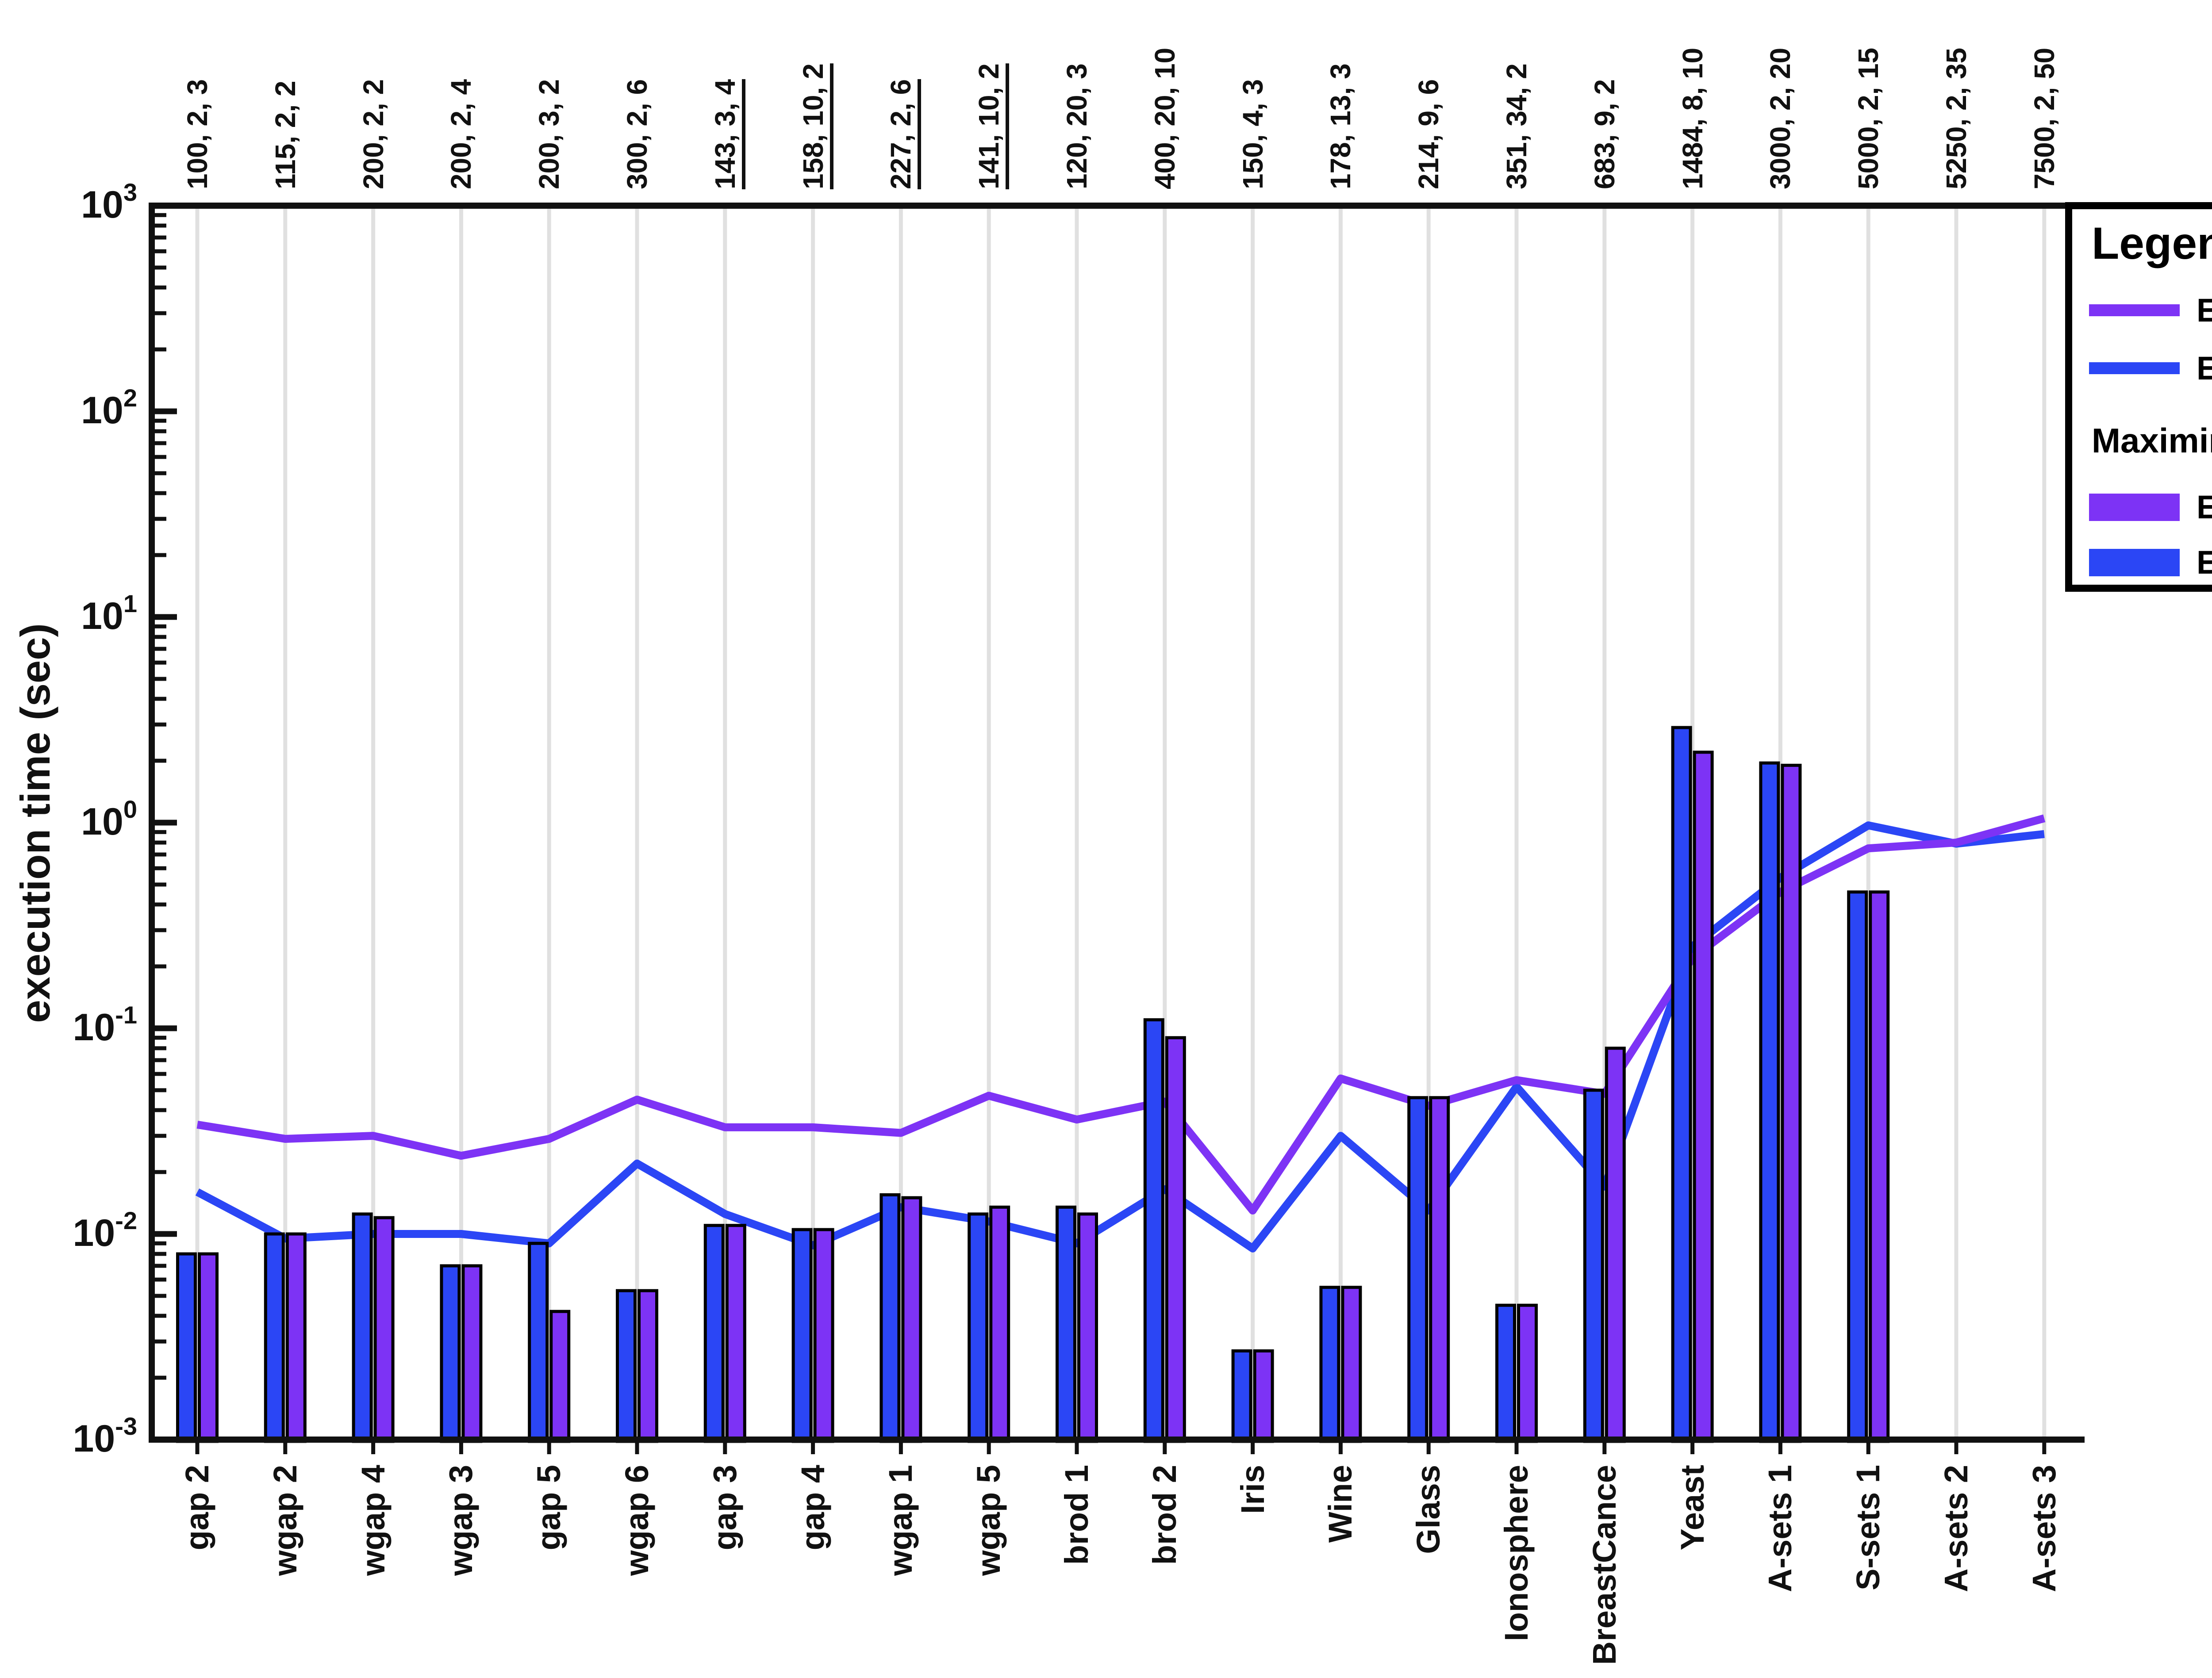  I want to click on x-category-label: wgap 1, so click(901, 1520).